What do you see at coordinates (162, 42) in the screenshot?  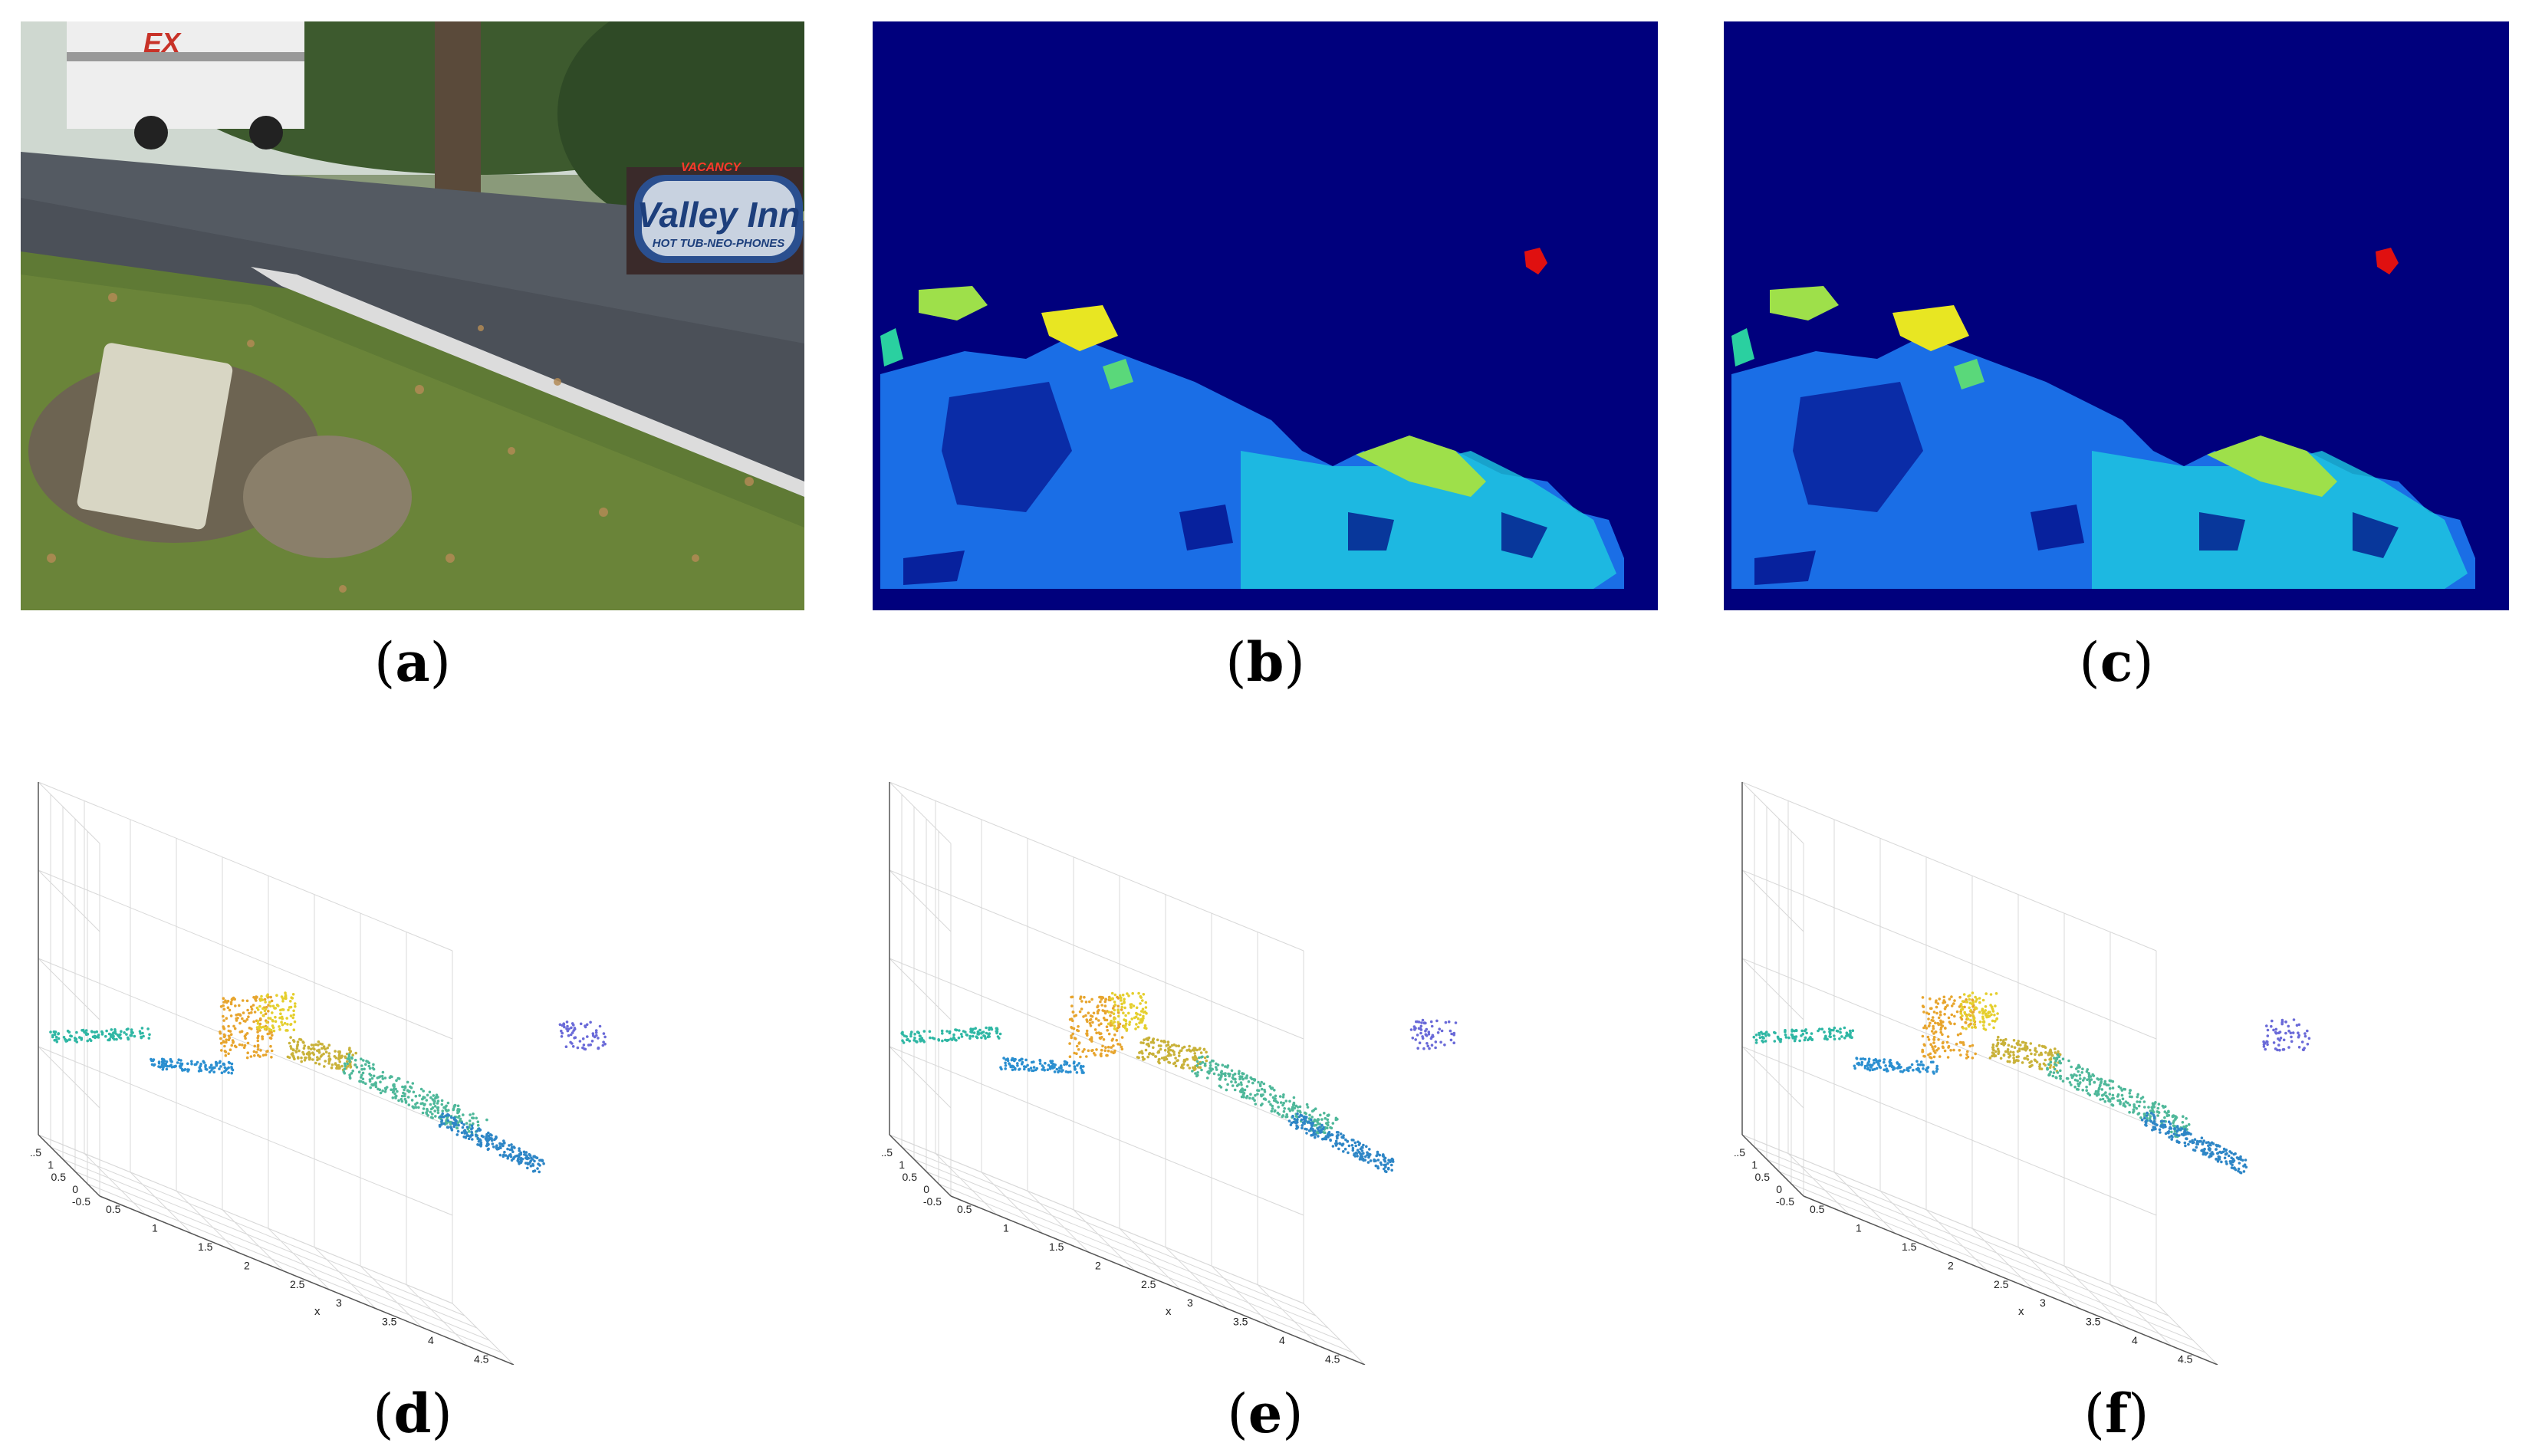 I see `truck-logo-text: EX` at bounding box center [162, 42].